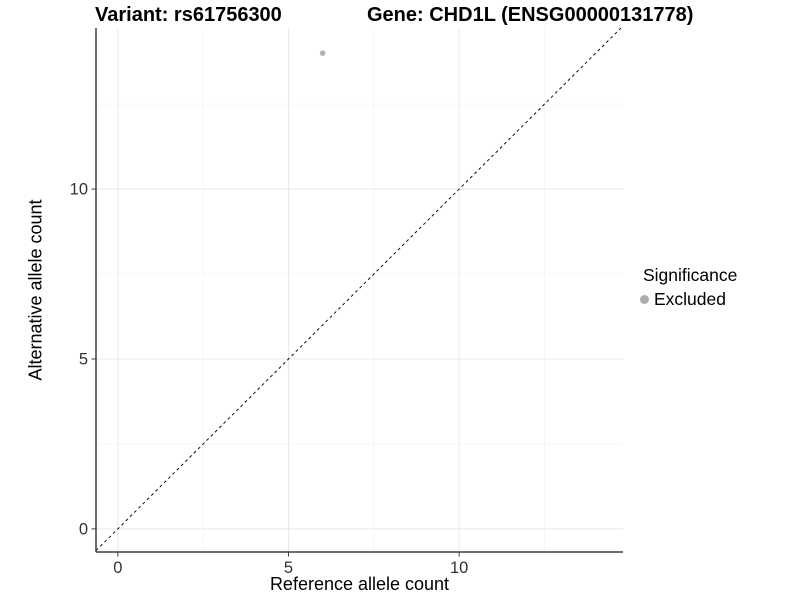 Image resolution: width=800 pixels, height=600 pixels. What do you see at coordinates (359, 584) in the screenshot?
I see `x-axis-title: Reference allele count` at bounding box center [359, 584].